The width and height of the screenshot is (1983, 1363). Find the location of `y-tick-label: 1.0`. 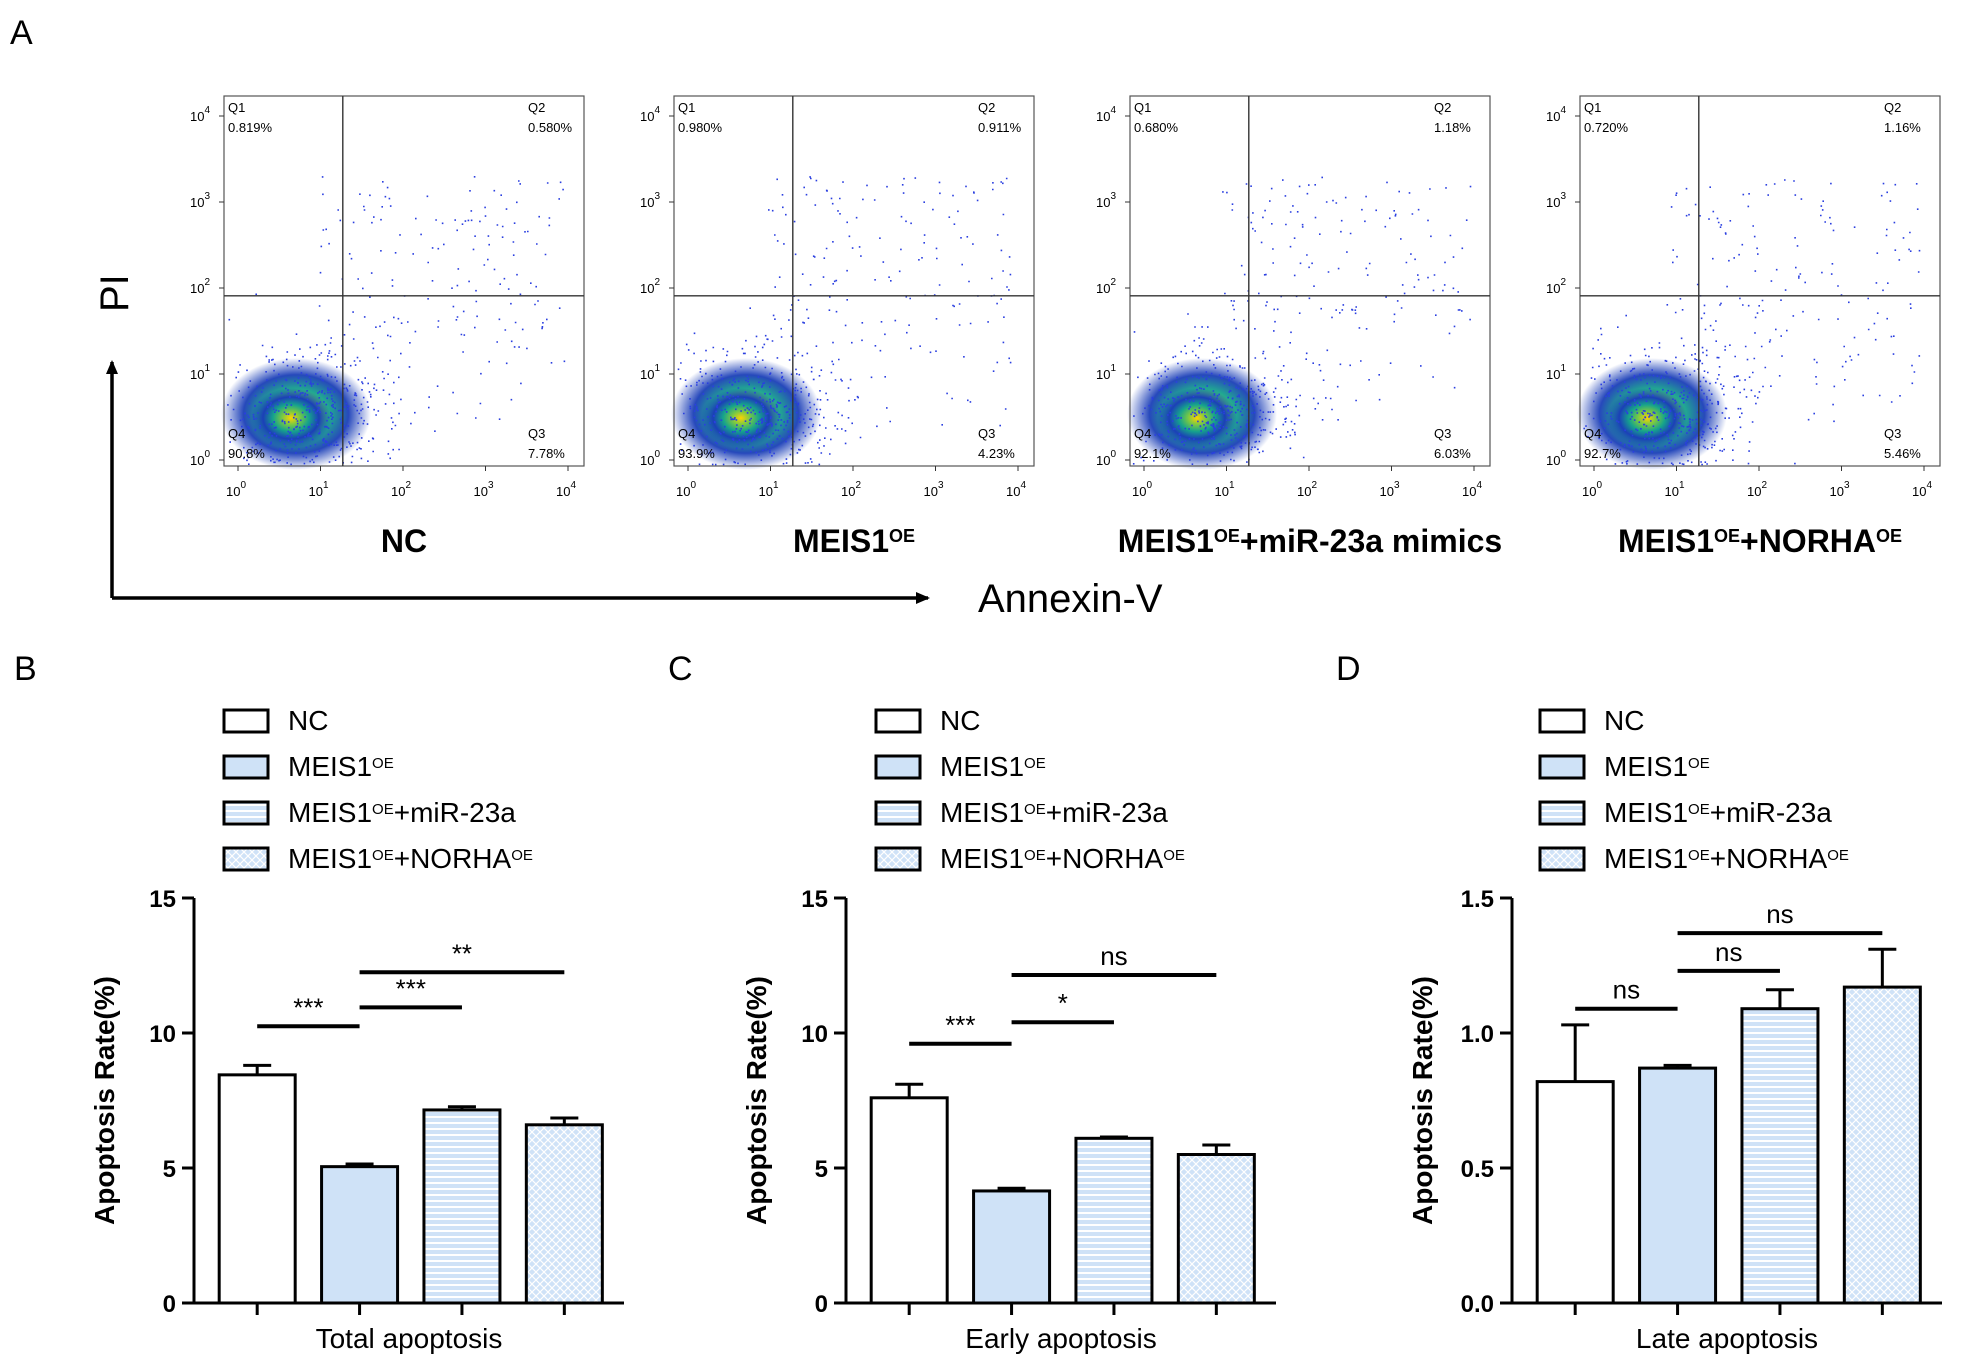

y-tick-label: 1.0 is located at coordinates (1477, 1034).